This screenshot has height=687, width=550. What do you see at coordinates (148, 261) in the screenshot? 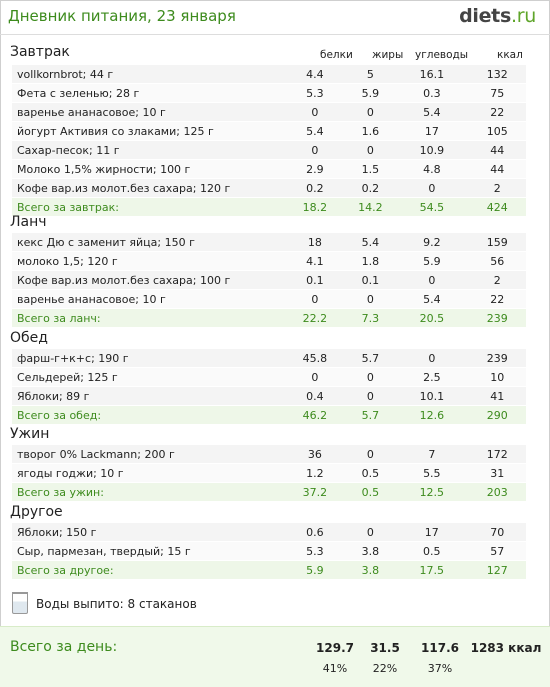
I see `food-name: молоко 1,5; 120 г` at bounding box center [148, 261].